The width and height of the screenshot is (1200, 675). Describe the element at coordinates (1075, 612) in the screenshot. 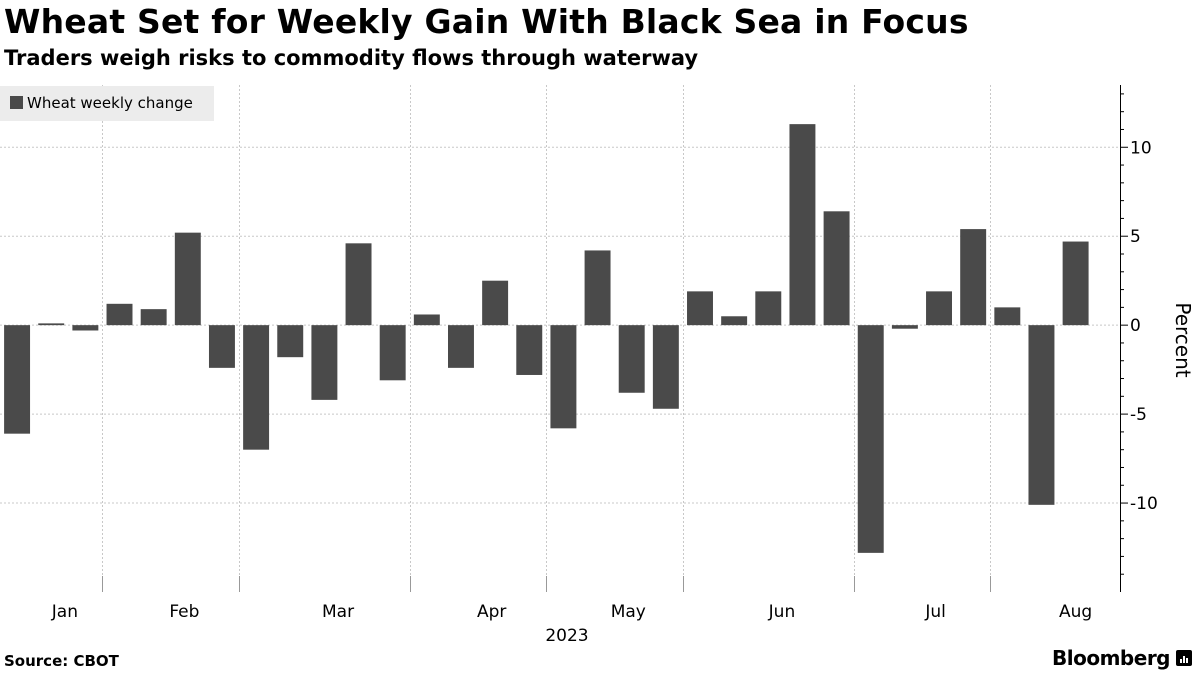

I see `x-tick-label: Aug` at that location.